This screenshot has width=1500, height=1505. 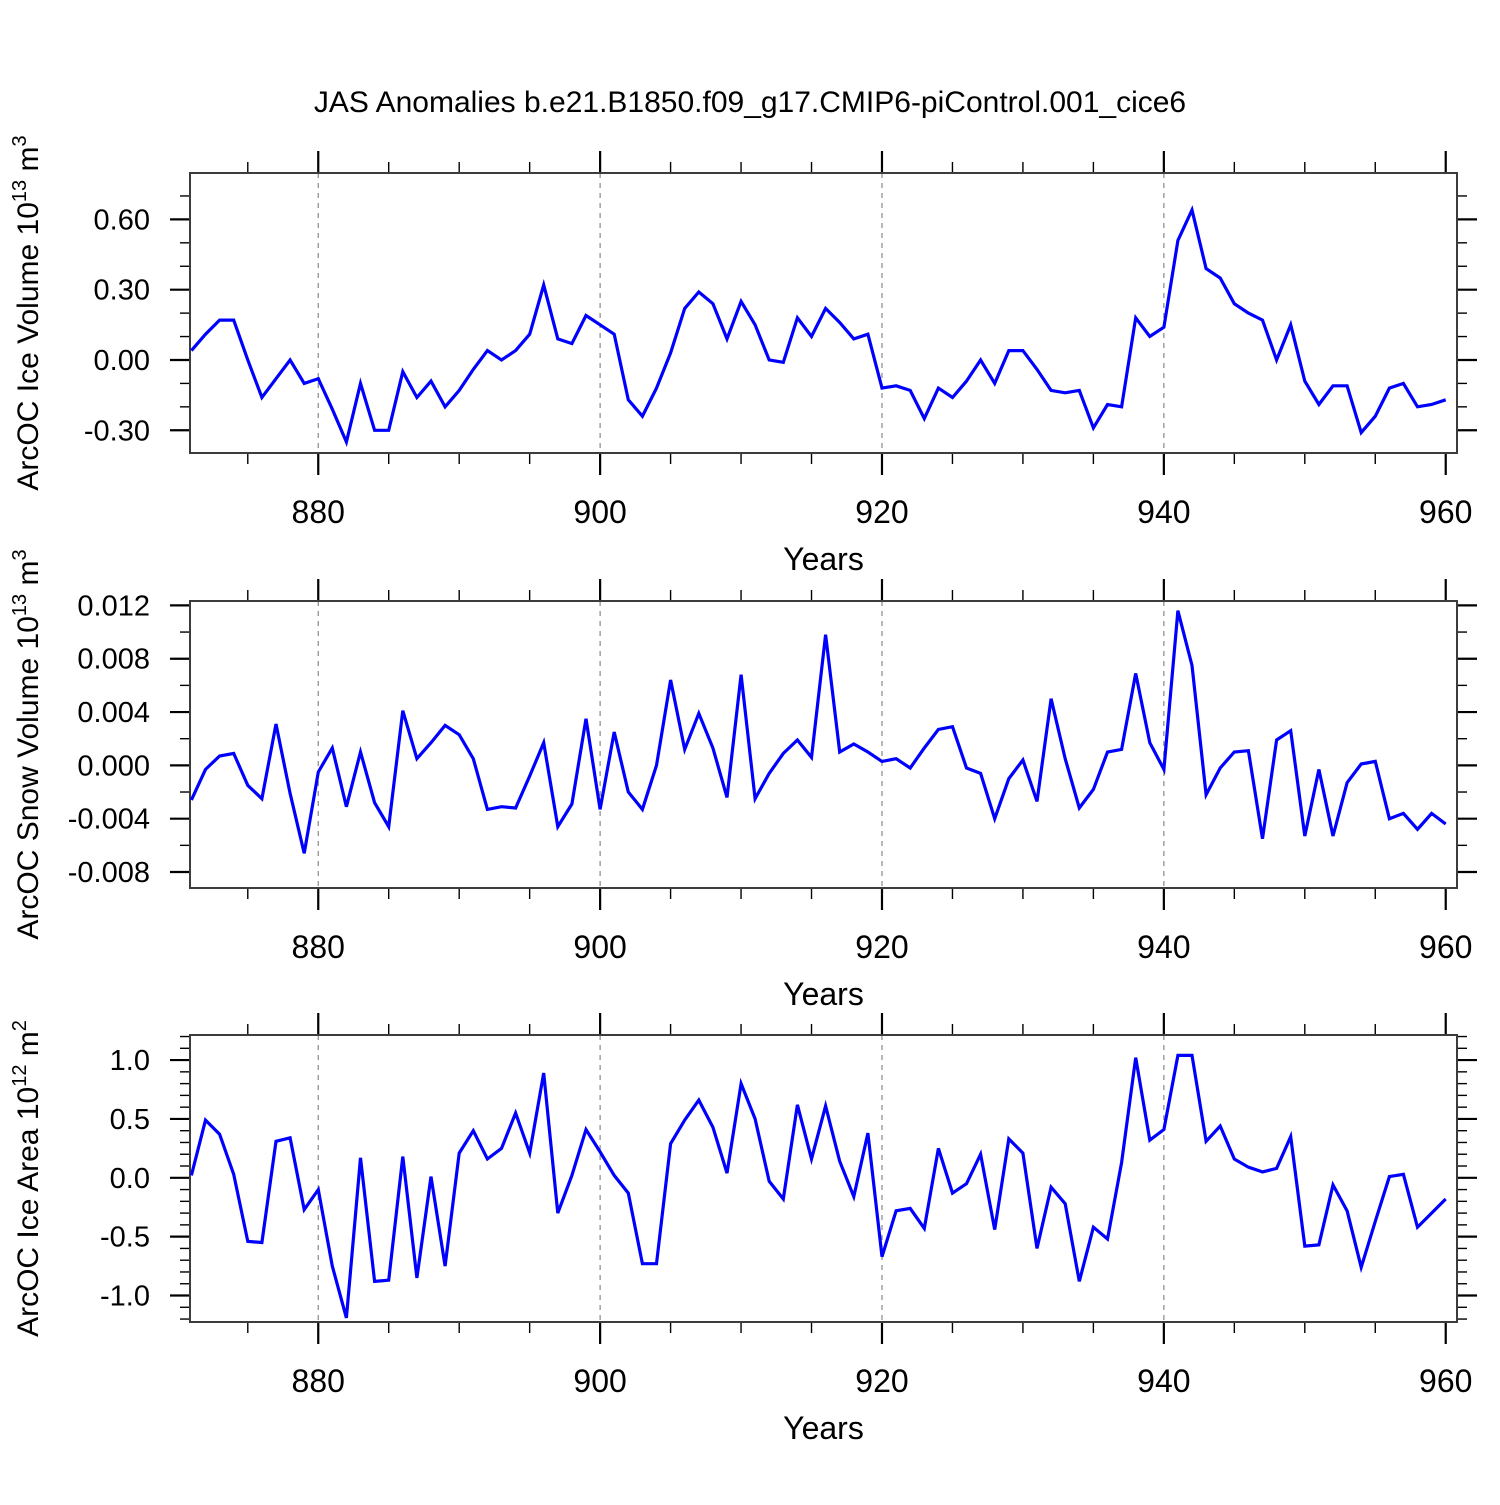 I want to click on y-tick-label: -0.5, so click(x=125, y=1238).